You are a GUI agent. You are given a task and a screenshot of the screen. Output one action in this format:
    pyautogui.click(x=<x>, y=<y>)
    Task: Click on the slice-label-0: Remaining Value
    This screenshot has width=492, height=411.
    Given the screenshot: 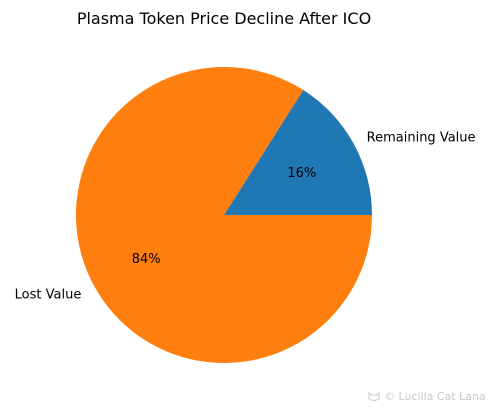 What is the action you would take?
    pyautogui.click(x=421, y=138)
    